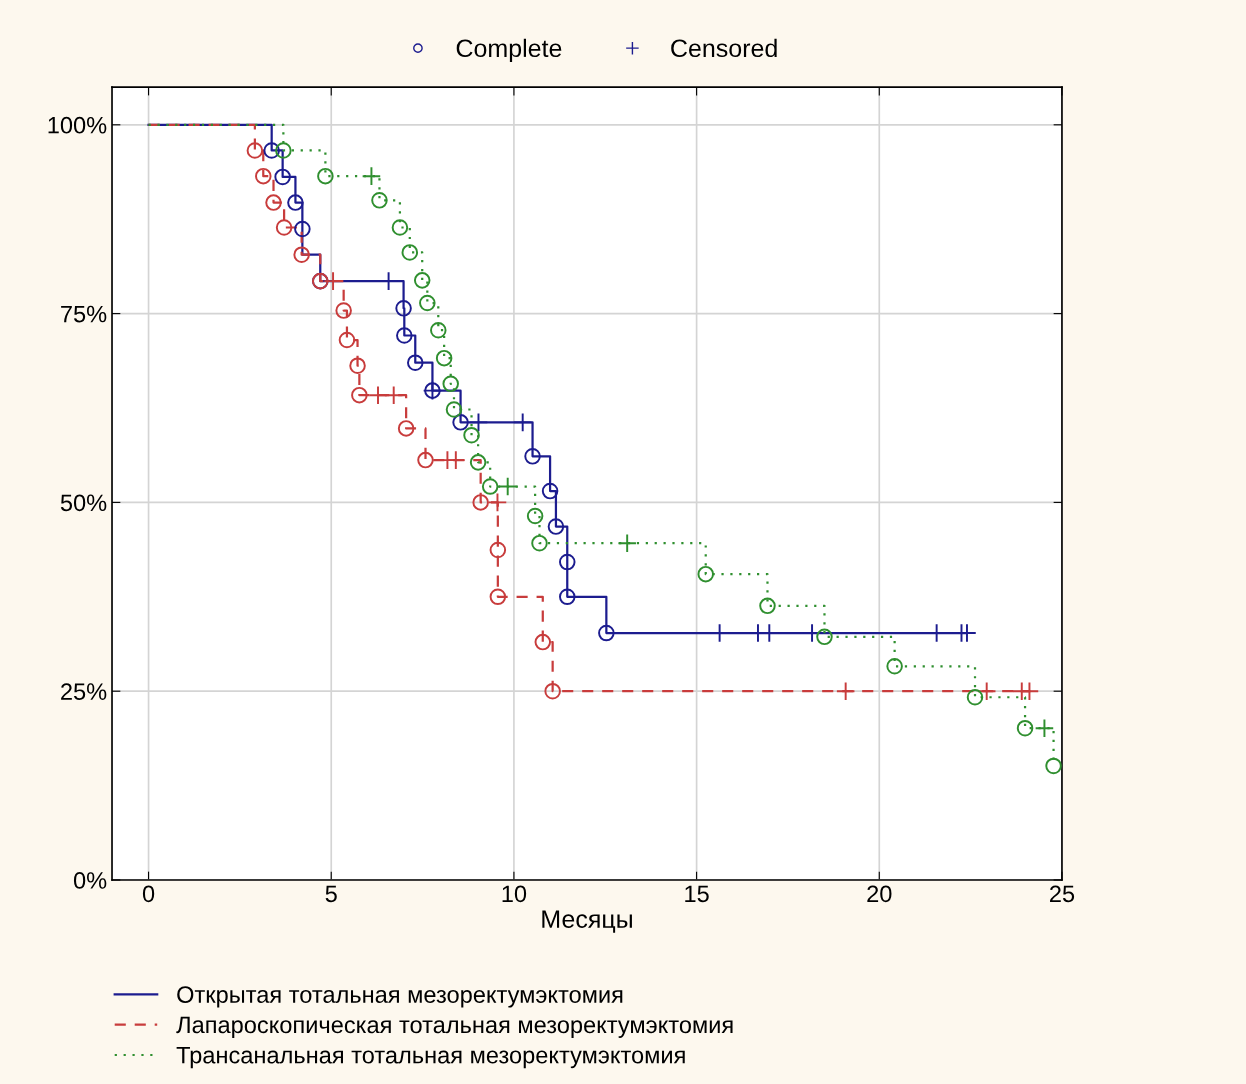  What do you see at coordinates (331, 894) in the screenshot?
I see `x-tick-label: 5` at bounding box center [331, 894].